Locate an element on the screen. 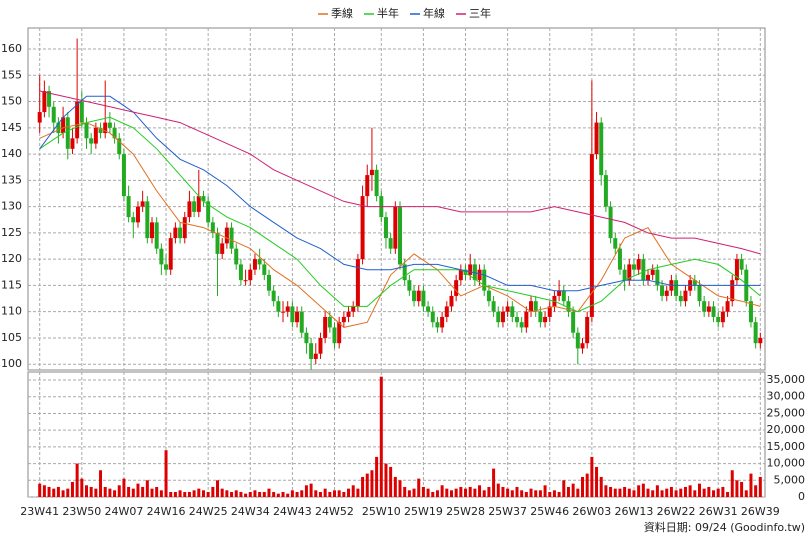 The image size is (808, 540). y2-tick-label: 35,000 is located at coordinates (786, 379).